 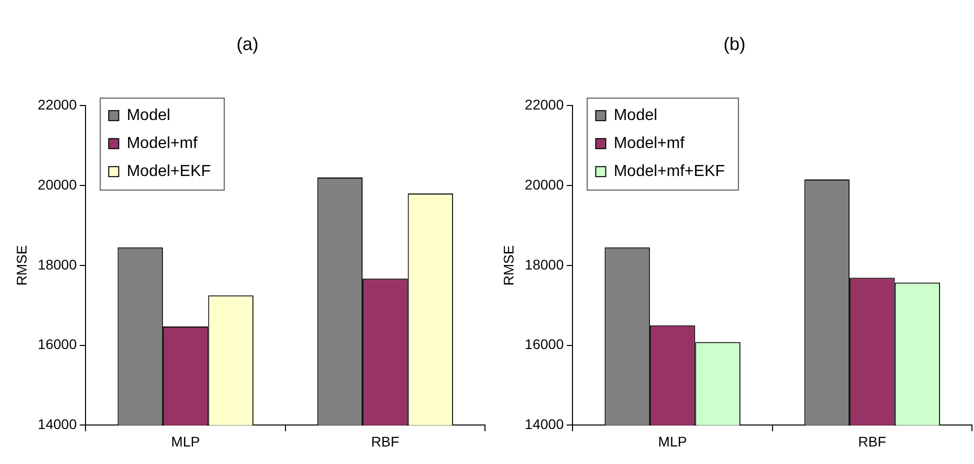 I want to click on legend-label: Model+EKF, so click(x=168, y=171).